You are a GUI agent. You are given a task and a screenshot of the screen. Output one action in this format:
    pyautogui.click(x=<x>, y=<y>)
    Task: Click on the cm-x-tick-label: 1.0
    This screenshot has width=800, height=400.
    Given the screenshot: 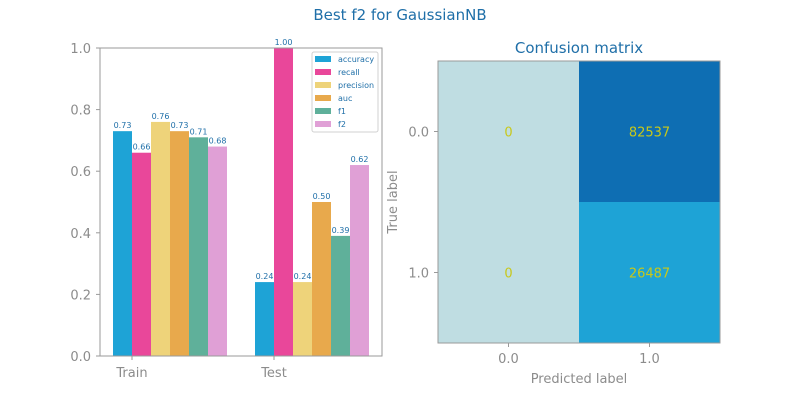 What is the action you would take?
    pyautogui.click(x=649, y=359)
    